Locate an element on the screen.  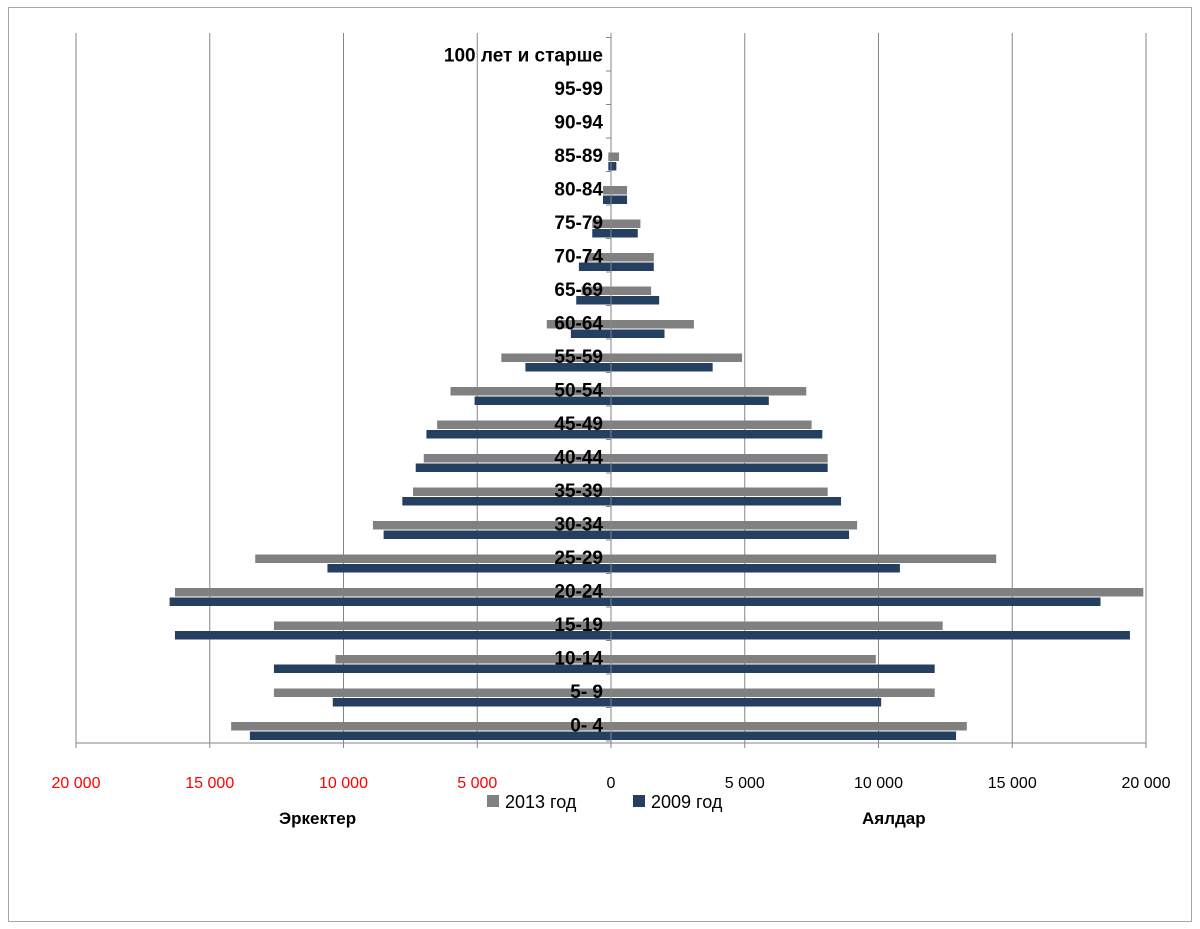
bar-female-2013-год-16 is located at coordinates (619, 190).